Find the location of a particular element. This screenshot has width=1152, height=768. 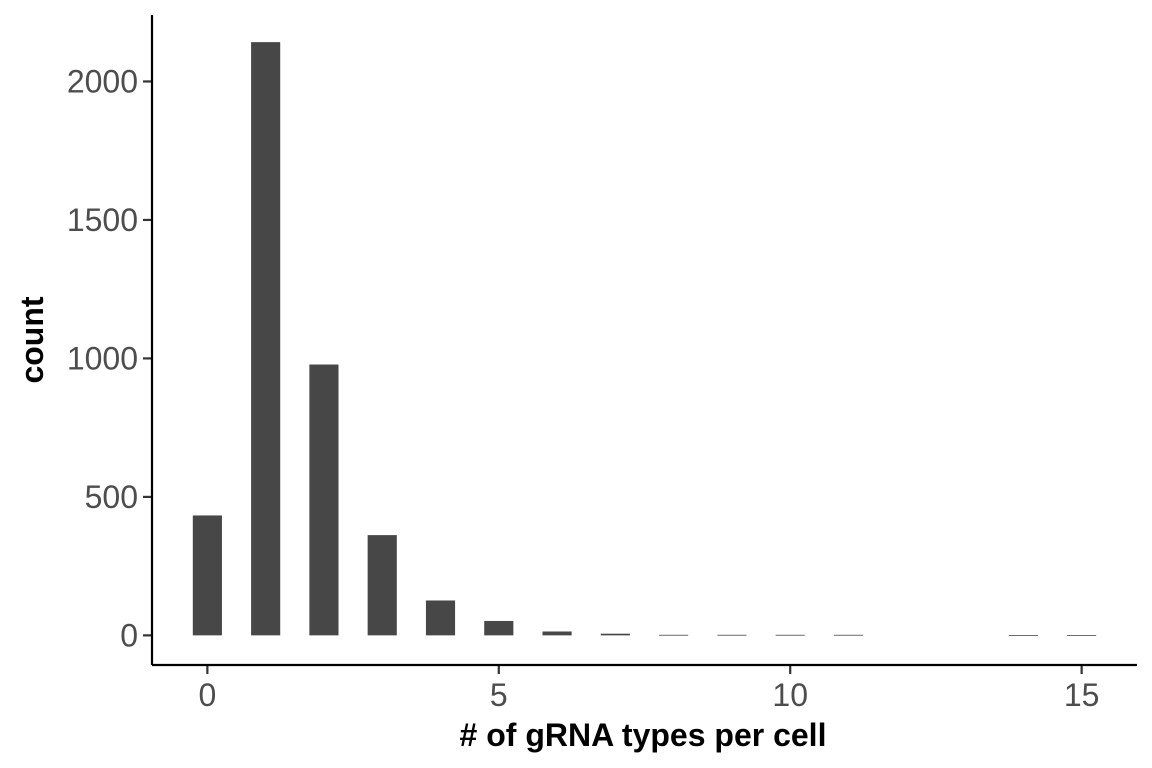

x-axis-ticks: 0 5 10 15 is located at coordinates (648, 689).